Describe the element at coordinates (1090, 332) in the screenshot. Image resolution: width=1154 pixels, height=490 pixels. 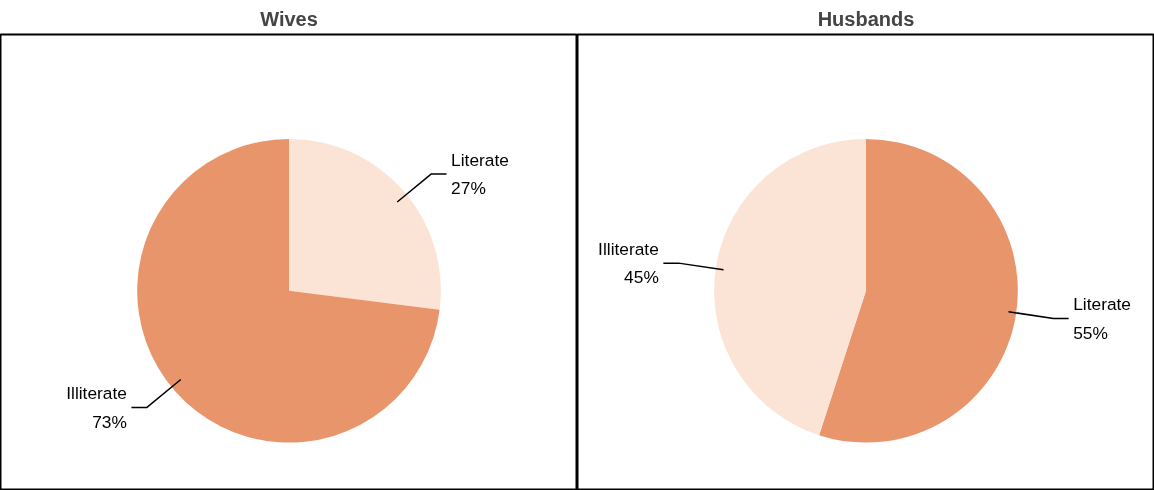
I see `data-label: 55%` at that location.